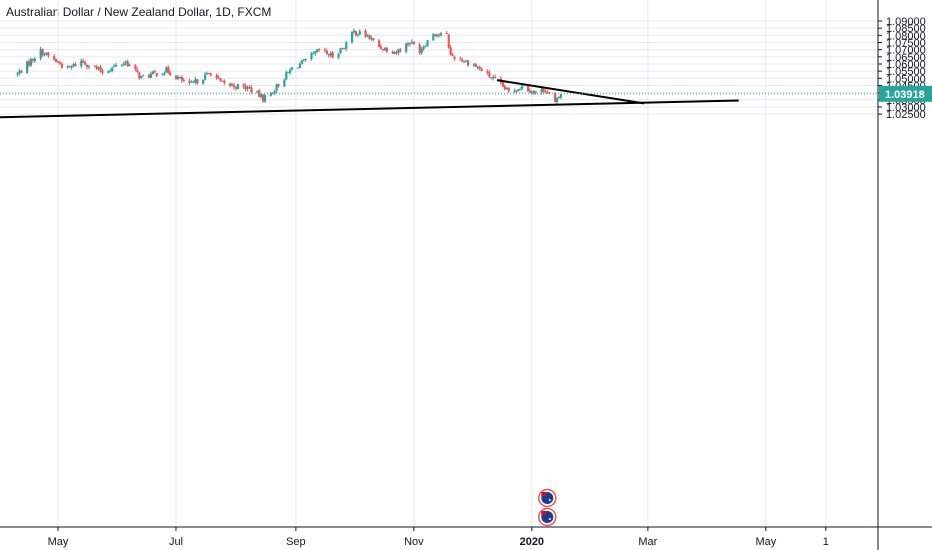 The image size is (932, 550). I want to click on candlestick-series, so click(289, 66).